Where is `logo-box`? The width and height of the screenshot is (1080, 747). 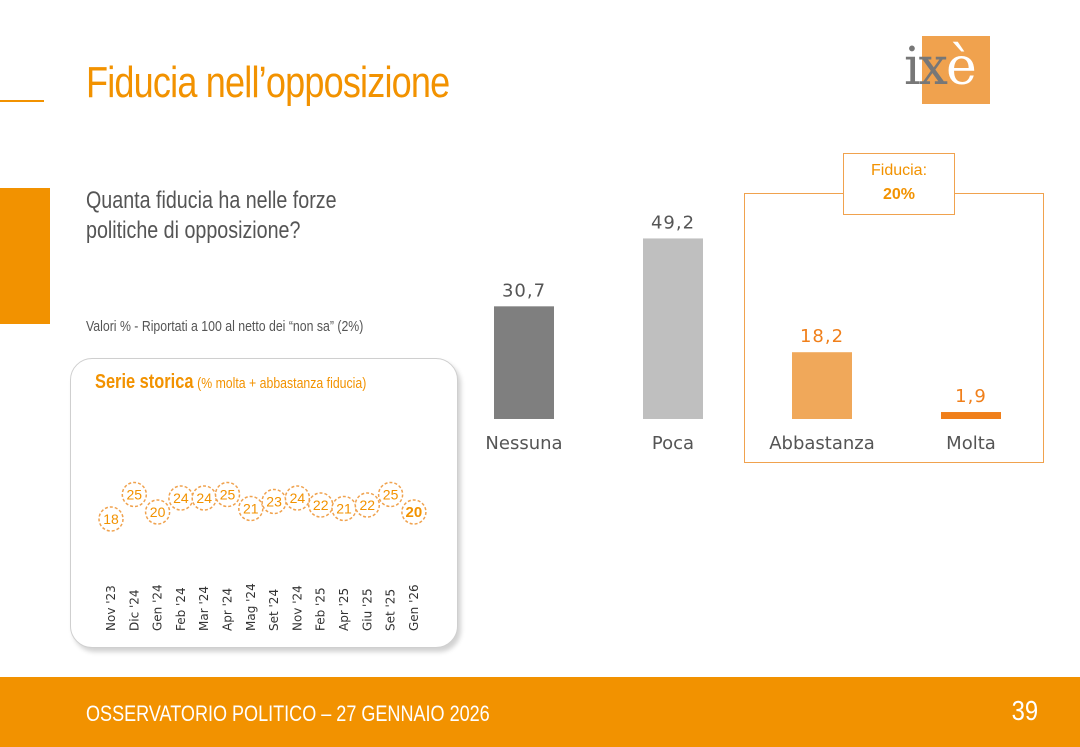 logo-box is located at coordinates (956, 70).